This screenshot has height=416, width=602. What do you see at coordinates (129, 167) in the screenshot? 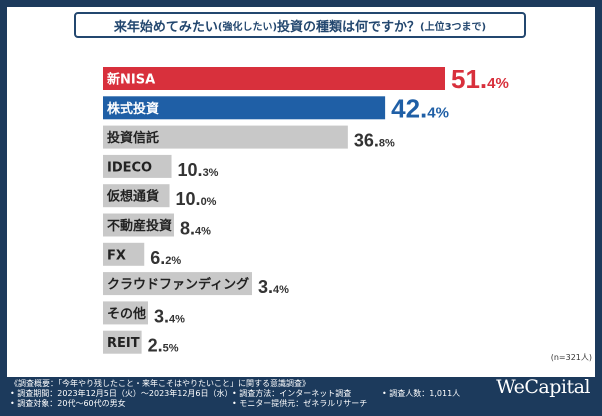
I see `bar-label-3: IDECO` at bounding box center [129, 167].